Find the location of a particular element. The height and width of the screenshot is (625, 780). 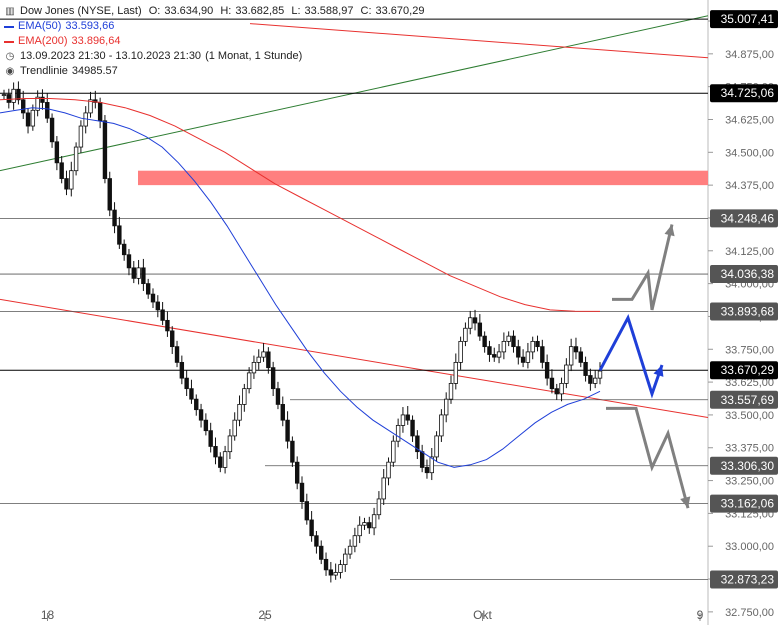

level-label-text: 33.670,29 is located at coordinates (748, 370).